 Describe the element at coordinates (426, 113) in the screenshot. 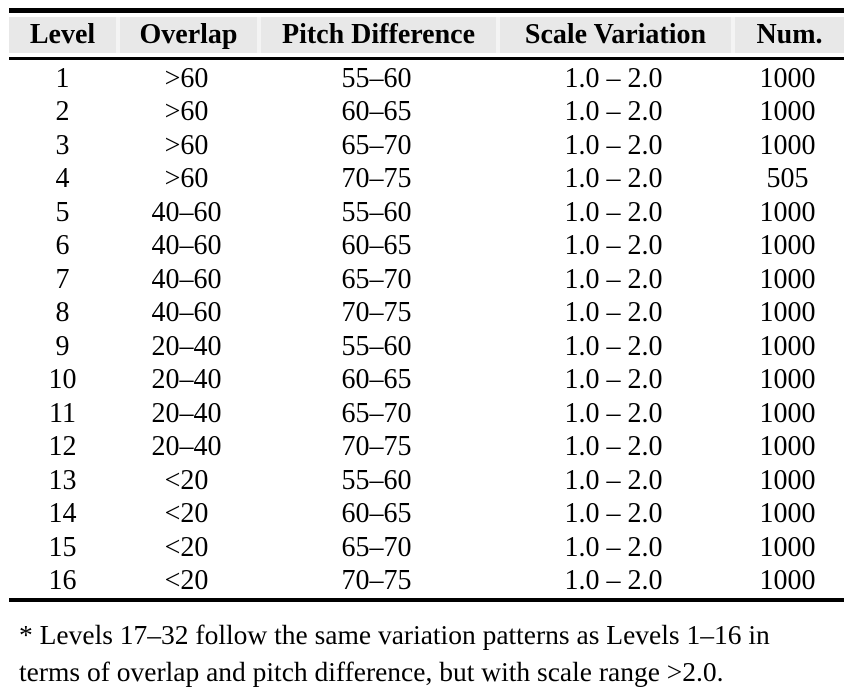

I see `table-row: 2 >60 60–65 1.0 – 2.0 1000` at that location.